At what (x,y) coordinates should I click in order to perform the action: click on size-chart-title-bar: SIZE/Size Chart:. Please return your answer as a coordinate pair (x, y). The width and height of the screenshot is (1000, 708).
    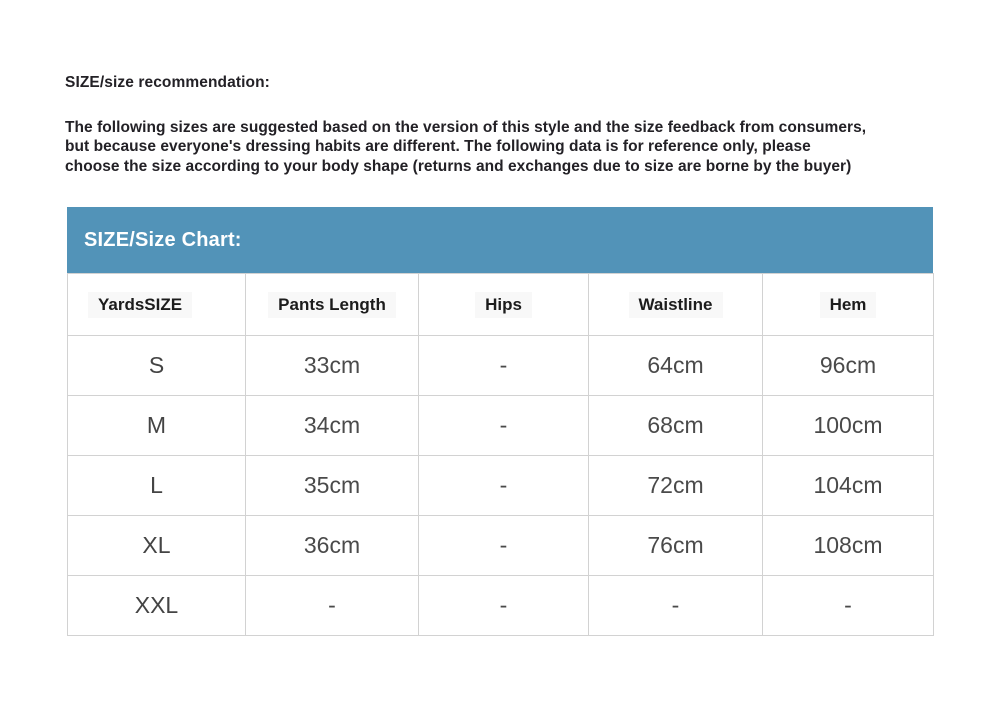
    Looking at the image, I should click on (500, 240).